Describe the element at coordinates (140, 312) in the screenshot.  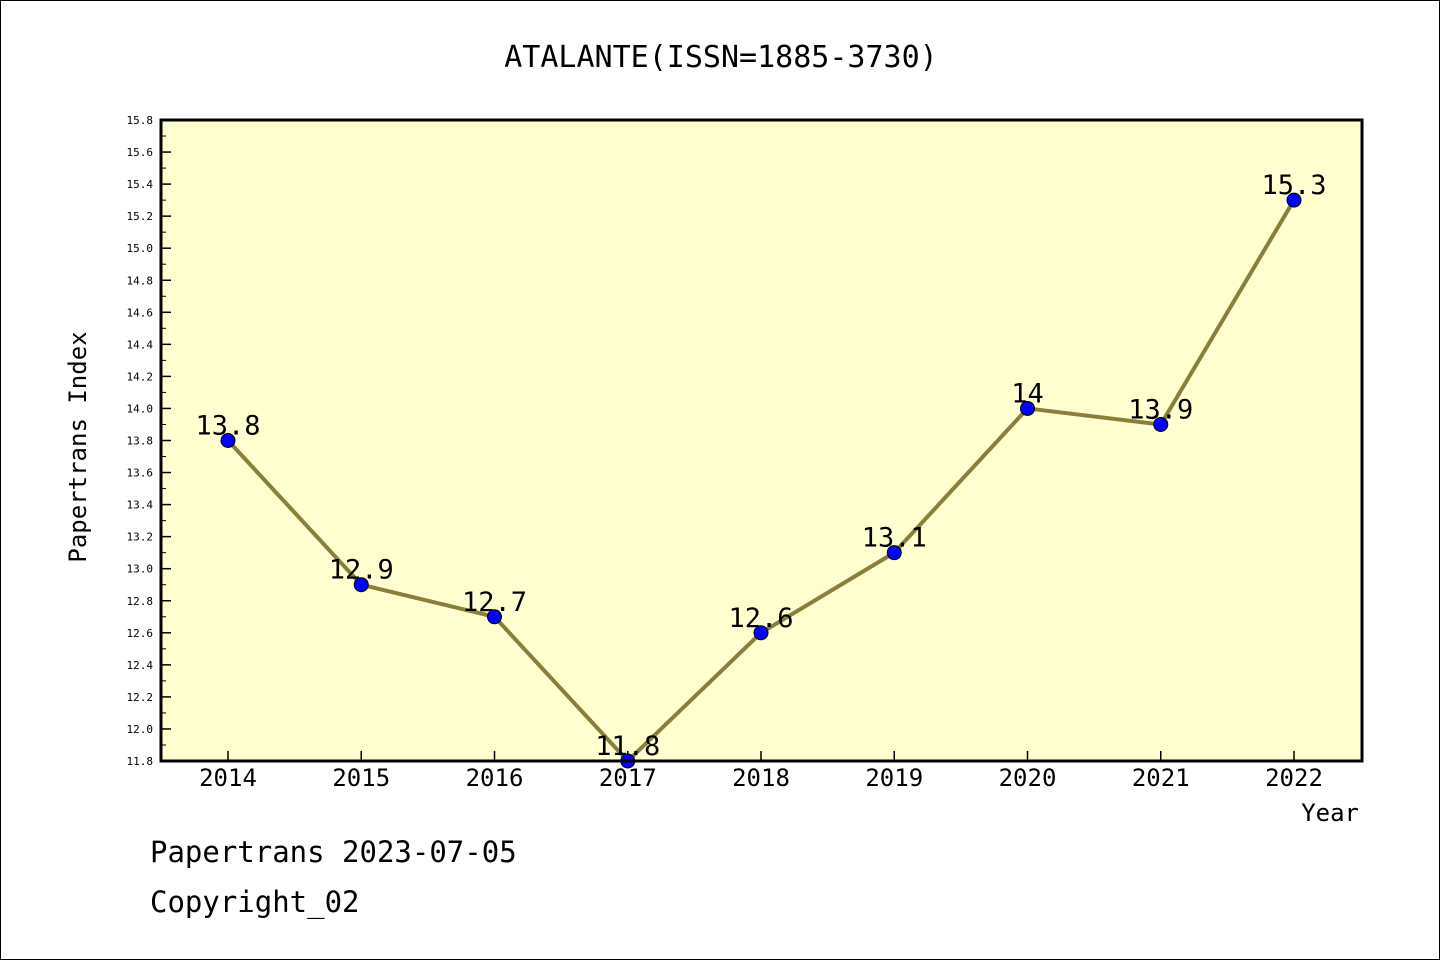
I see `y-tick-label: 14.6` at that location.